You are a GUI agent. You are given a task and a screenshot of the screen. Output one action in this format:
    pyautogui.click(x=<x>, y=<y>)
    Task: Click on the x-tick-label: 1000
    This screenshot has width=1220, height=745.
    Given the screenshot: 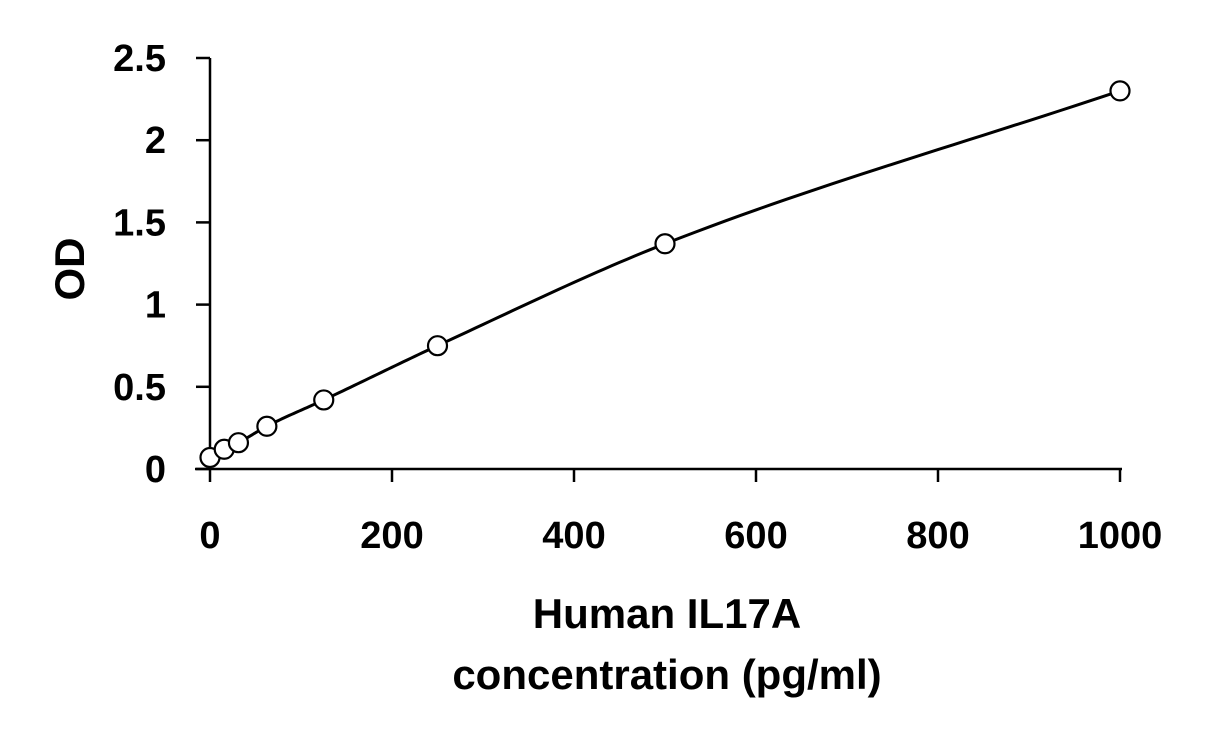 What is the action you would take?
    pyautogui.click(x=1120, y=536)
    